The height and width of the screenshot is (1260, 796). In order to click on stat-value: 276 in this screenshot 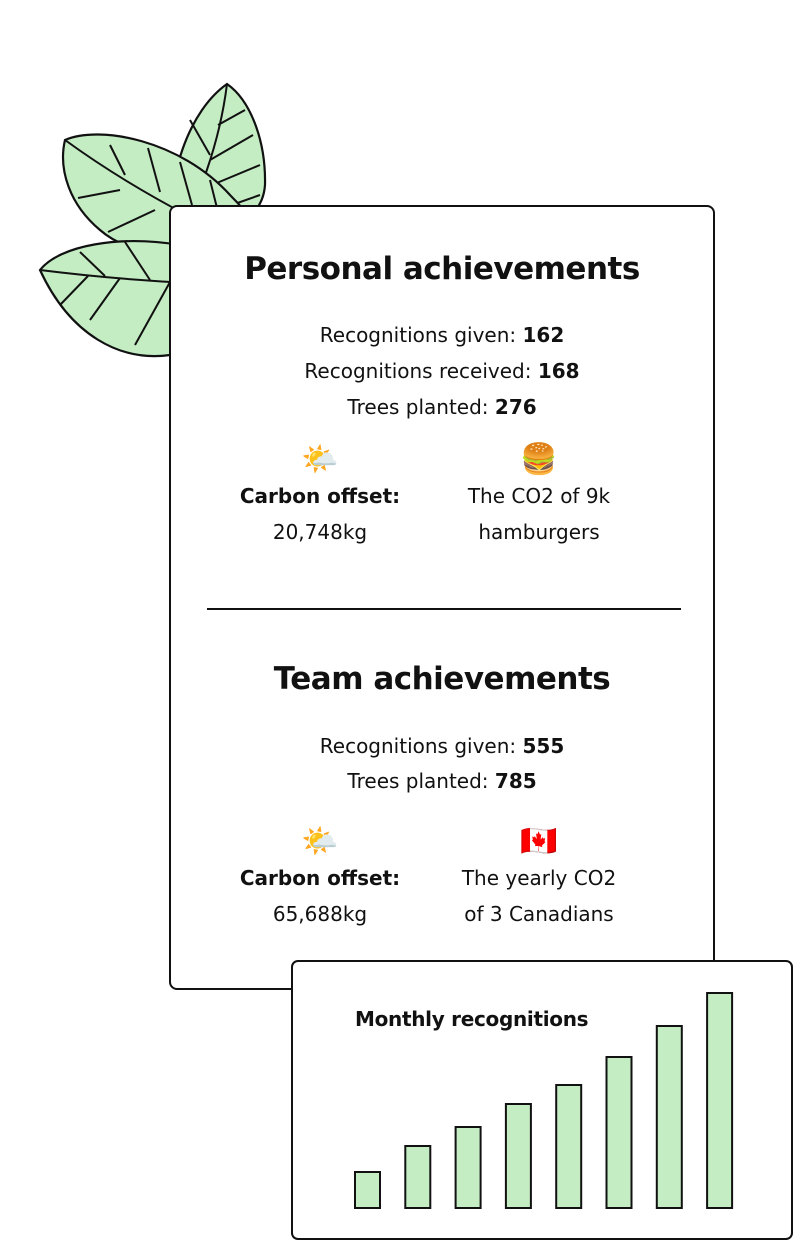, I will do `click(515, 407)`.